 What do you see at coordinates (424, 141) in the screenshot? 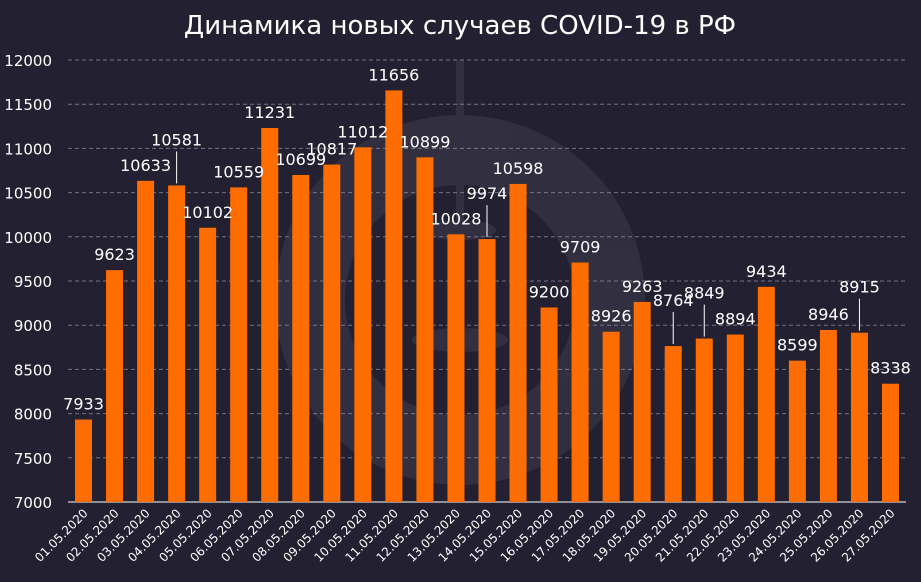
I see `data-label: 10899` at bounding box center [424, 141].